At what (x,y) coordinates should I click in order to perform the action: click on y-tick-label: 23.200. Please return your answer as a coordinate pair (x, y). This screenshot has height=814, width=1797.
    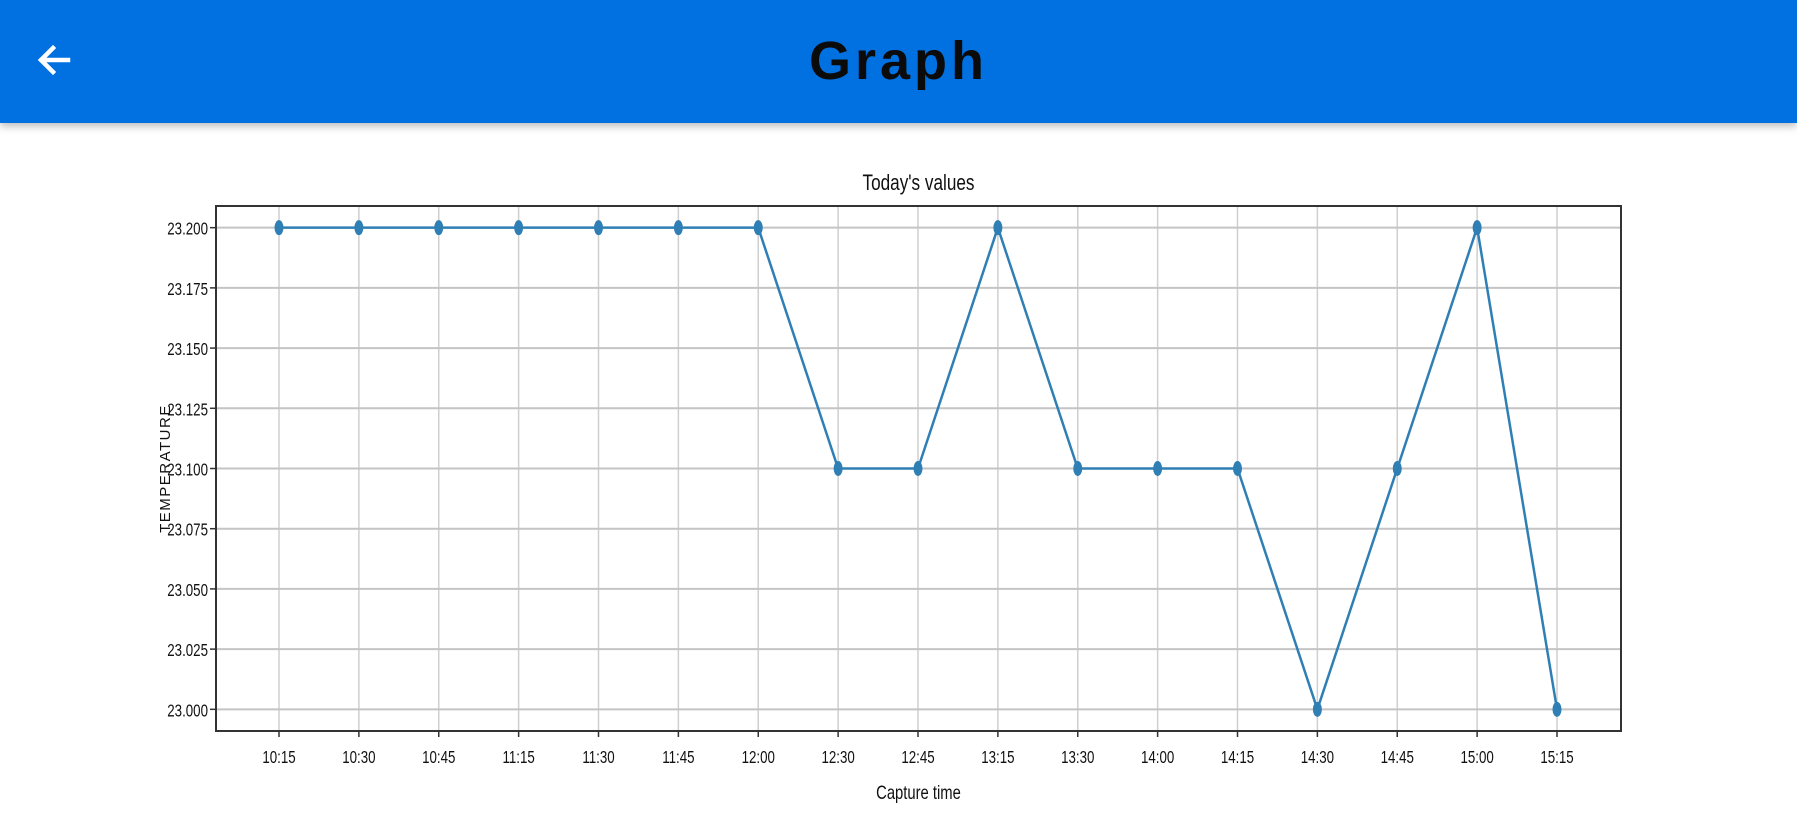
    Looking at the image, I should click on (187, 229).